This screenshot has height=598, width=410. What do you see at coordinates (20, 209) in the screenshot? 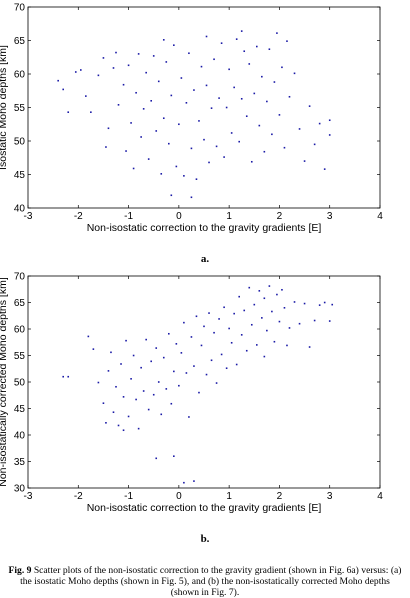
I see `y-tick-label-a: 40` at bounding box center [20, 209].